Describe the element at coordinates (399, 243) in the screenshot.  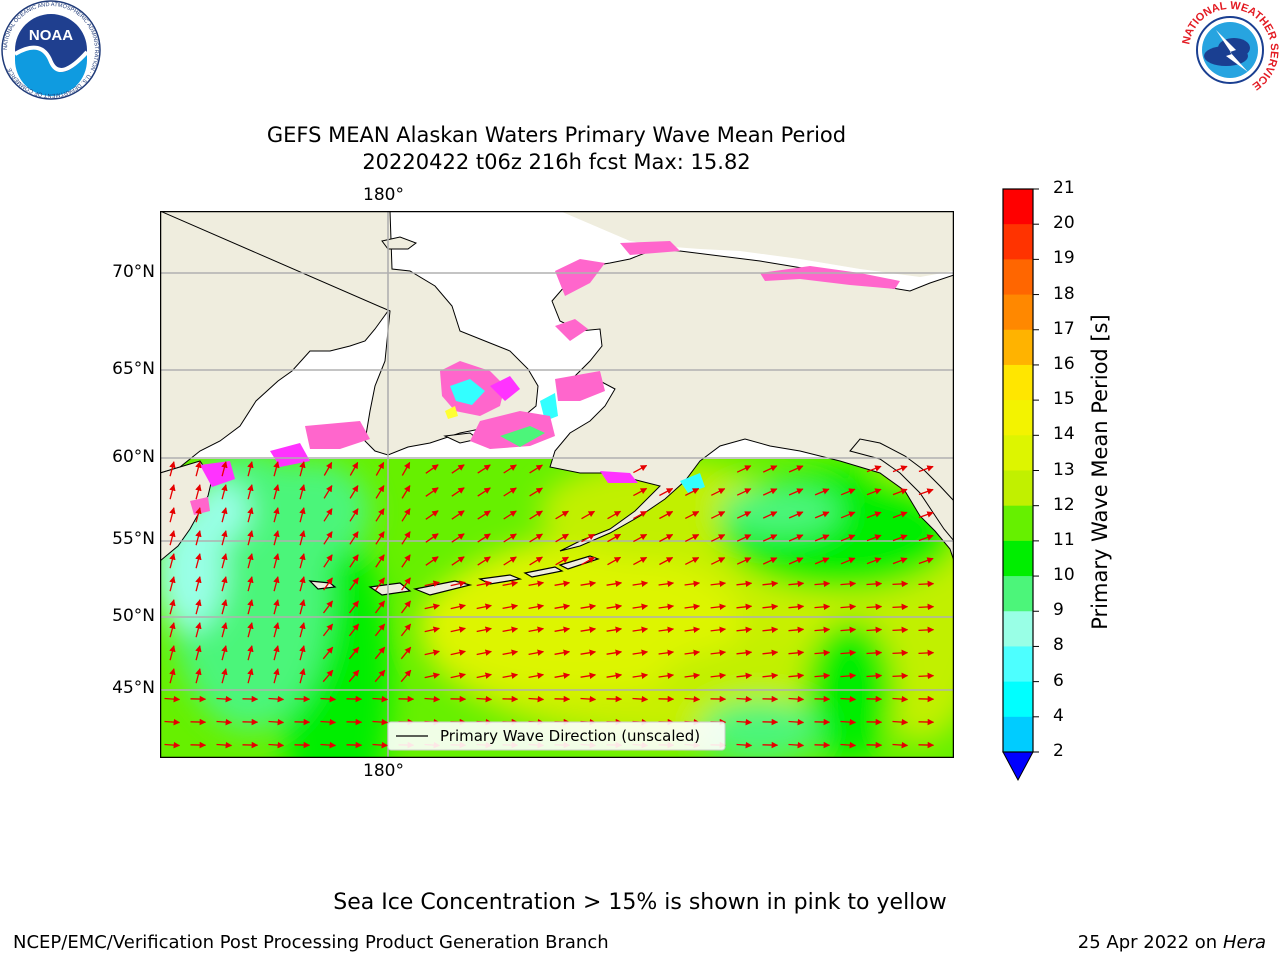
I see `land-wrangel-island` at that location.